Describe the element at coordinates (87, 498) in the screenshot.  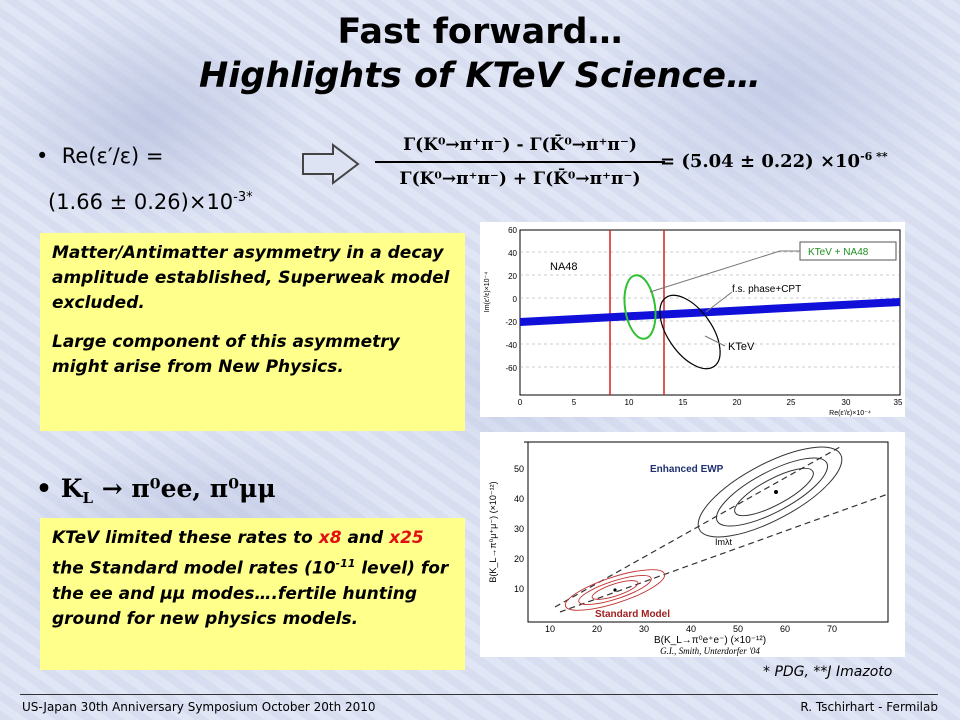
I see `kl-subscript: L` at that location.